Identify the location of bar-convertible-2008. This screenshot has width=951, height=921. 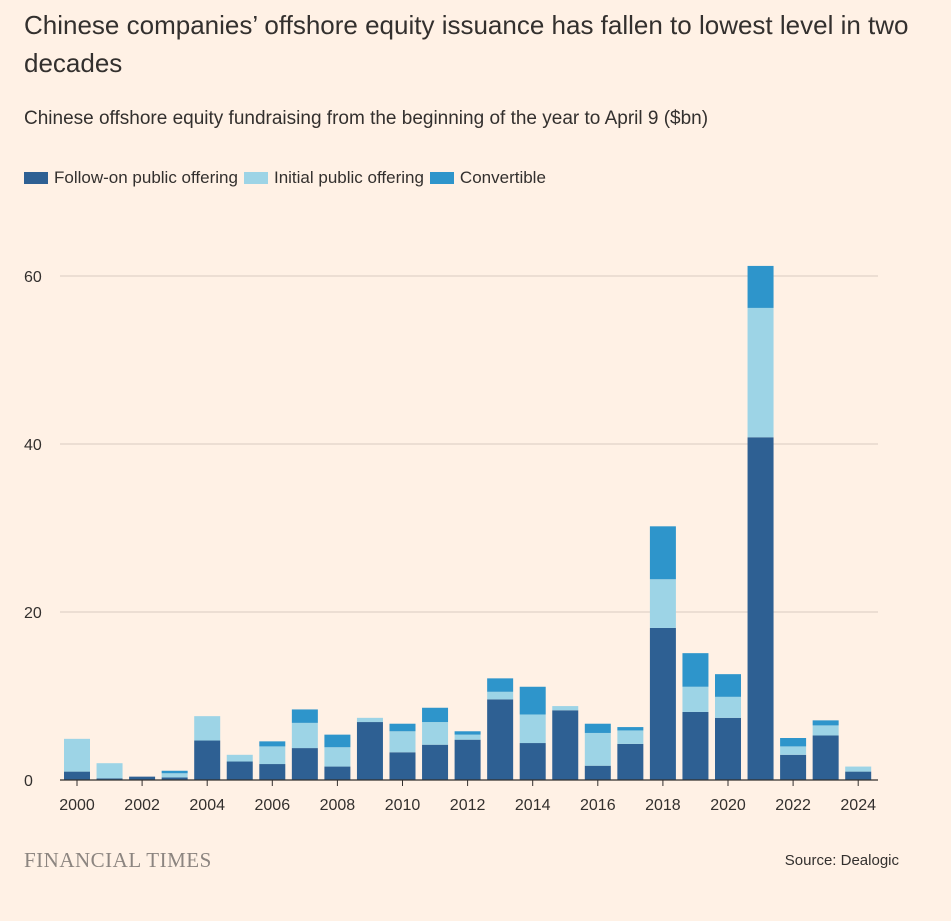
(337, 741).